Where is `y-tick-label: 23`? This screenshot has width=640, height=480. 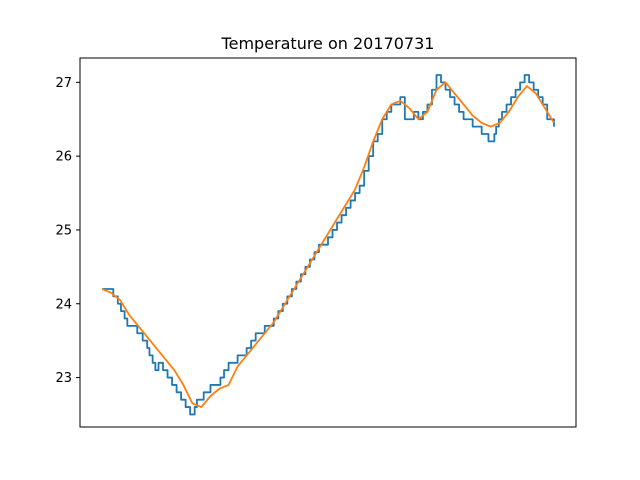 y-tick-label: 23 is located at coordinates (63, 378).